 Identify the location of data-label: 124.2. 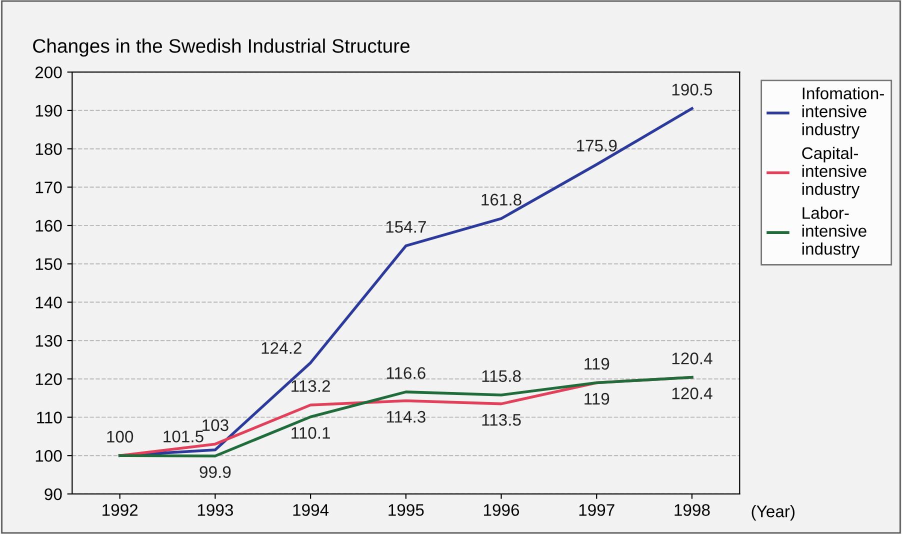
(282, 348).